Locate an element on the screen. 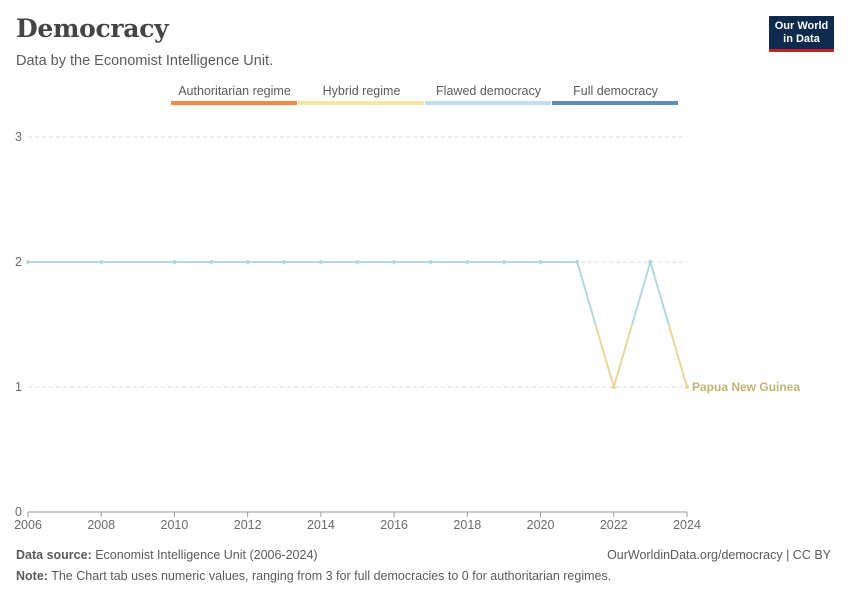 The height and width of the screenshot is (600, 850). data-source-text: Economist Intelligence Unit (2006-2024) is located at coordinates (206, 555).